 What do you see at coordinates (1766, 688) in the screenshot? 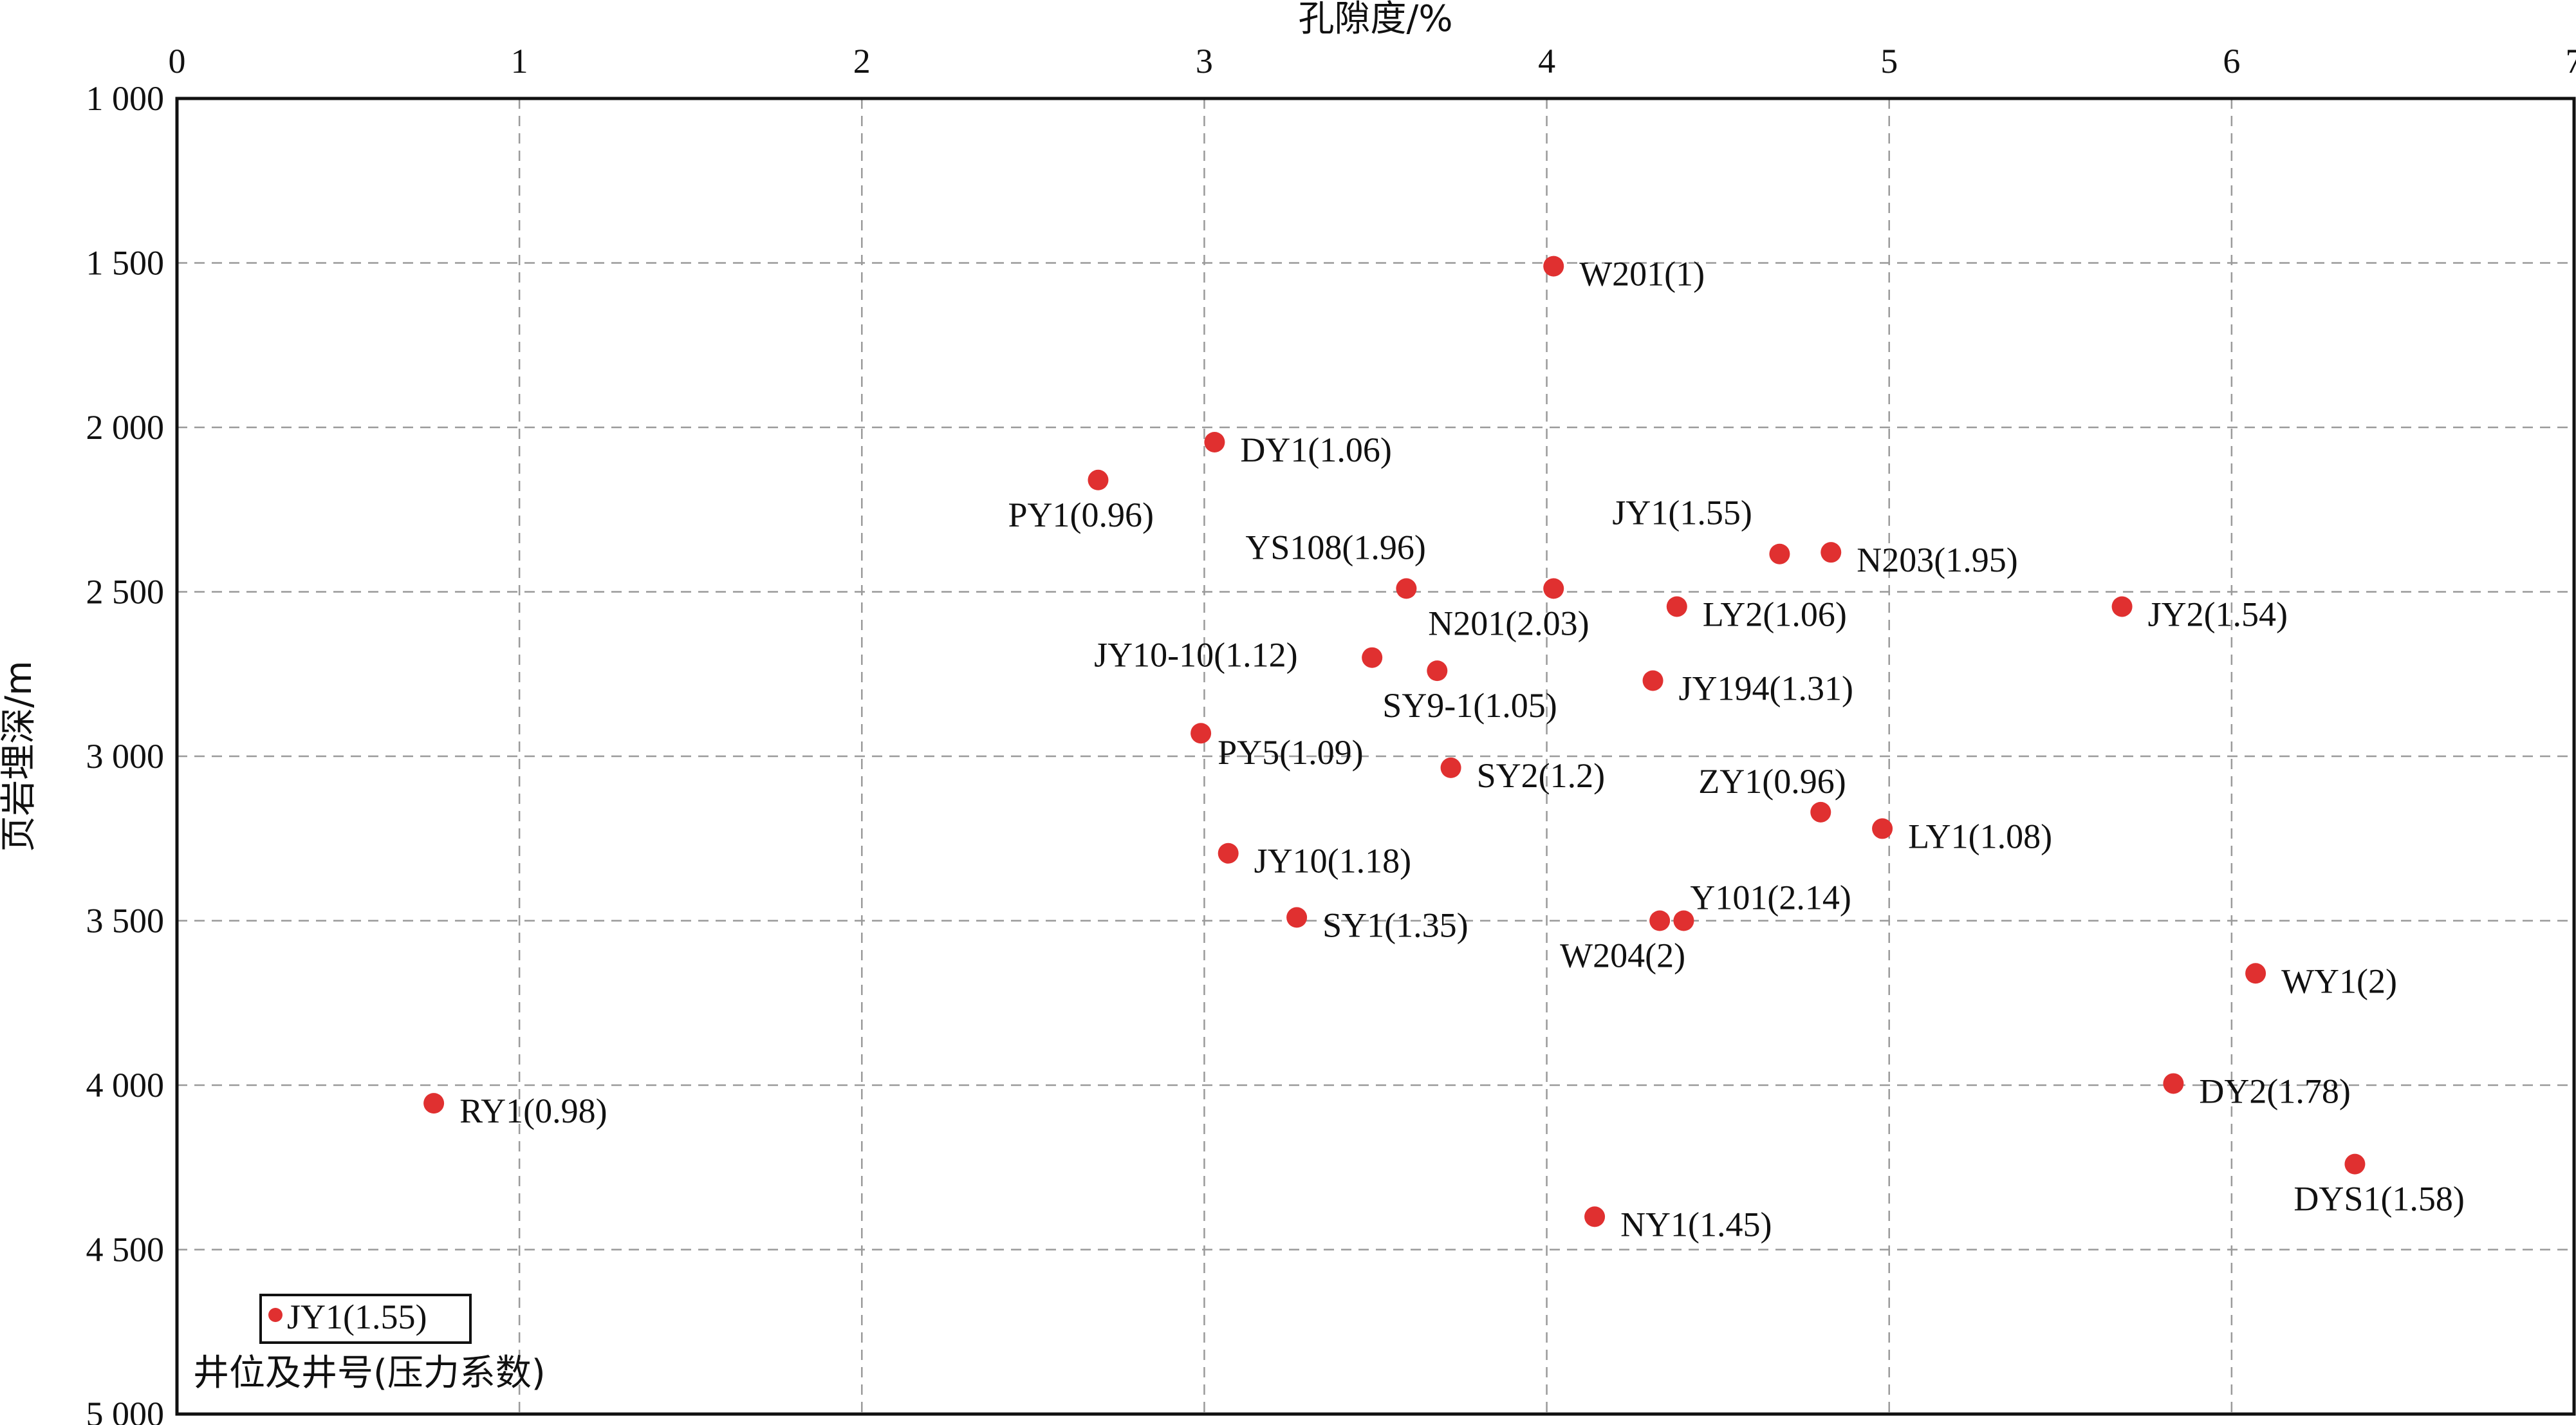
I see `data-point-label: JY194(1.31)` at bounding box center [1766, 688].